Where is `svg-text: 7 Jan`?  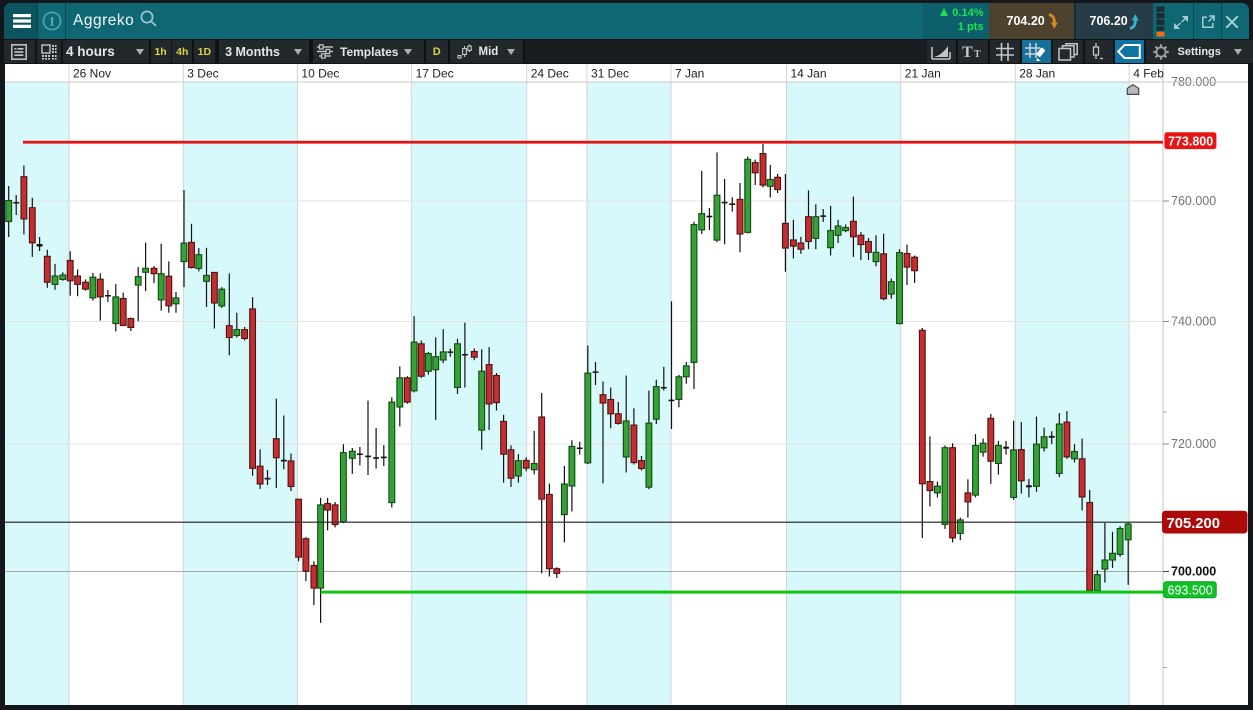
svg-text: 7 Jan is located at coordinates (689, 74).